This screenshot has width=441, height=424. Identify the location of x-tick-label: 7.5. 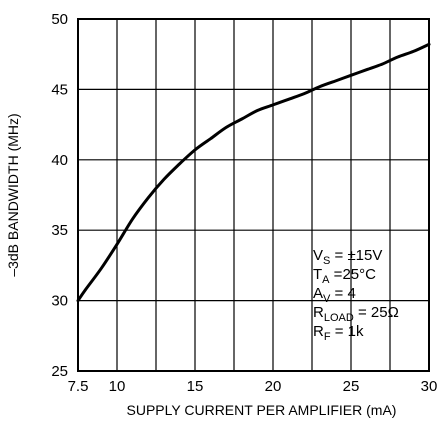
(78, 386).